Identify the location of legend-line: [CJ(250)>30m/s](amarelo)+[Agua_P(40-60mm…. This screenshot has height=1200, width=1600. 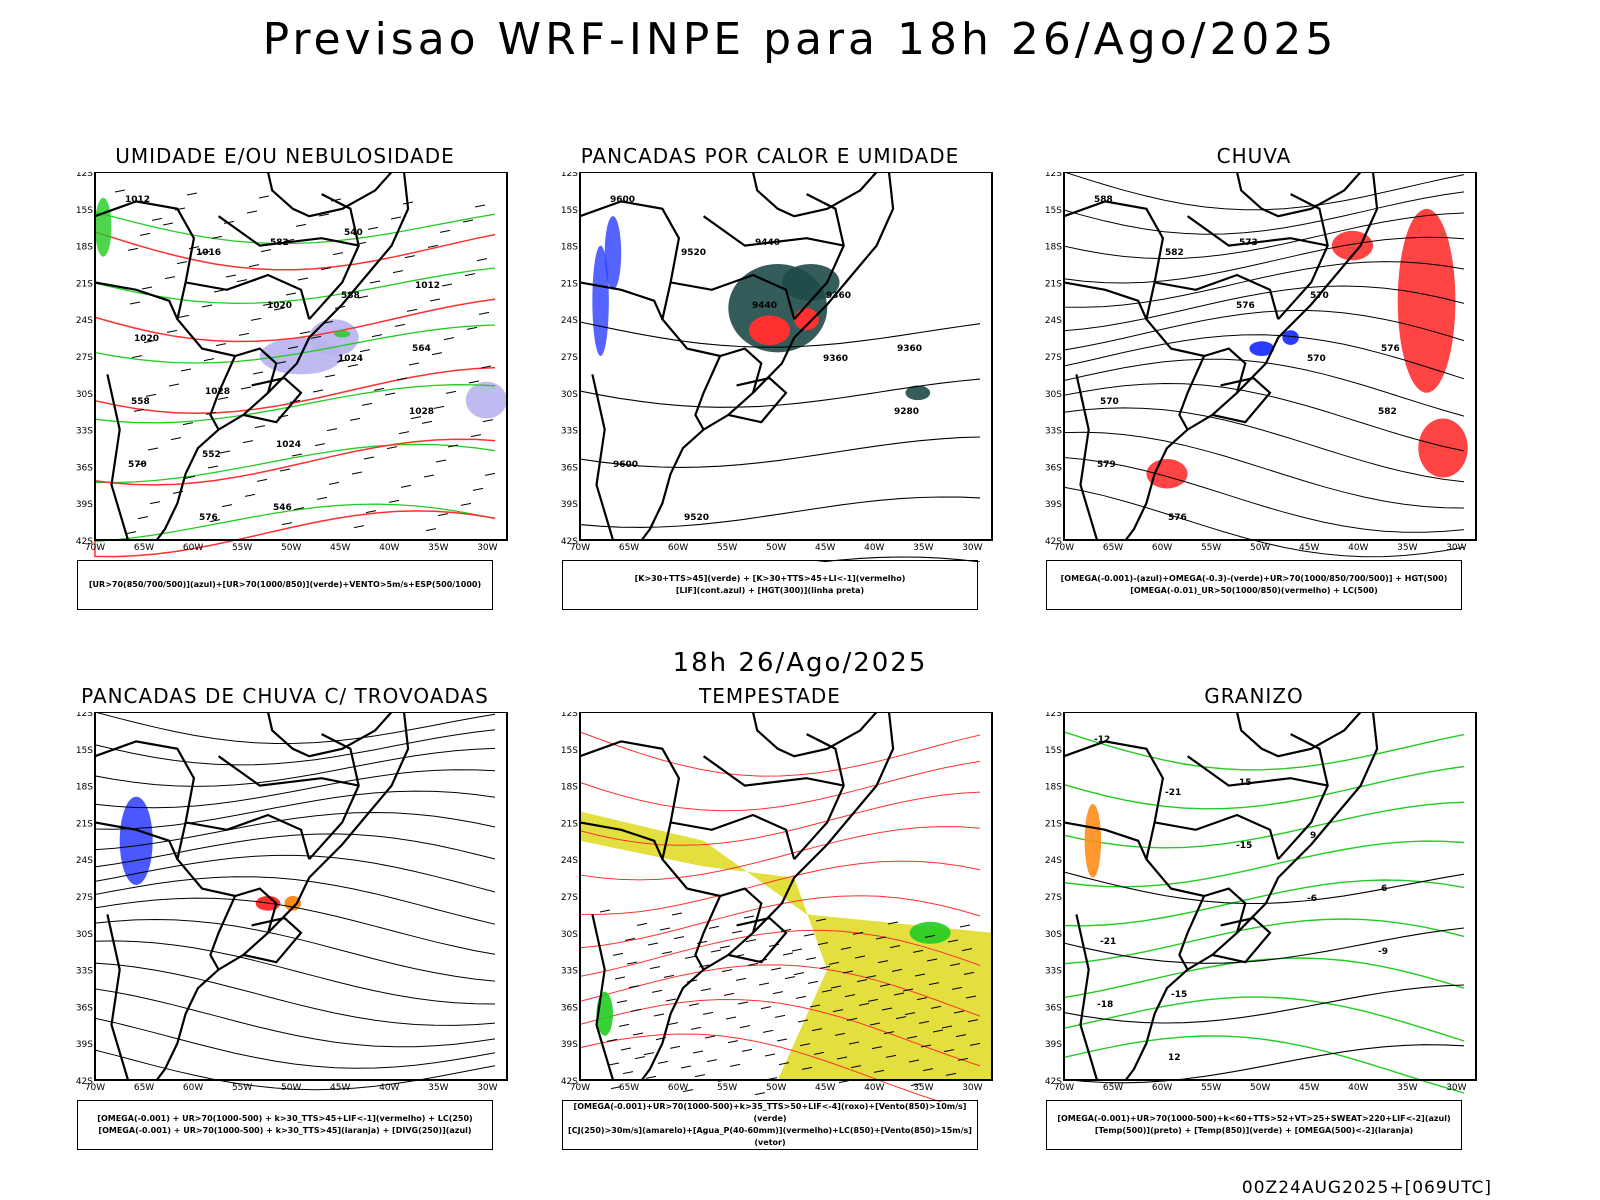
(770, 1136).